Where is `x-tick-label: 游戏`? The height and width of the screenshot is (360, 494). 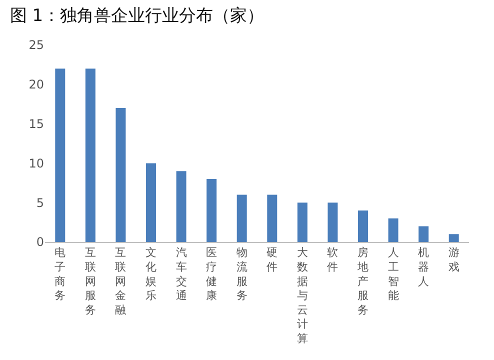 x-tick-label: 游戏 is located at coordinates (454, 260).